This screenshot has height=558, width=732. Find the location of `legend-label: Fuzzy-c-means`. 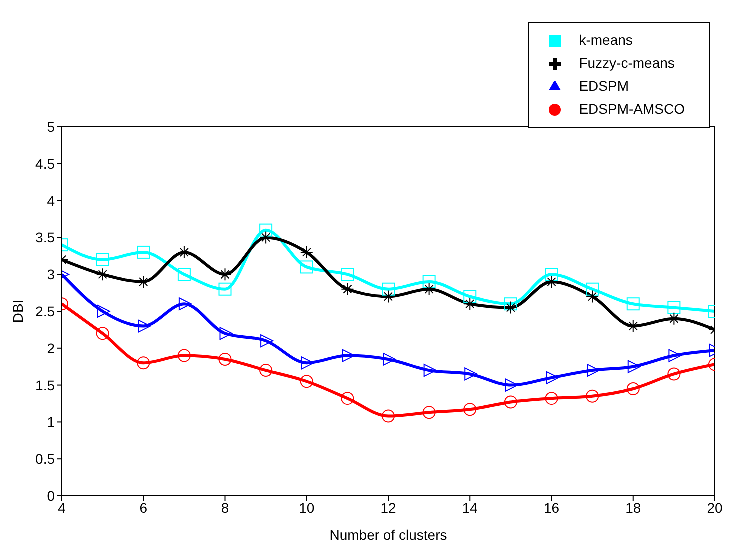

legend-label: Fuzzy-c-means is located at coordinates (627, 63).